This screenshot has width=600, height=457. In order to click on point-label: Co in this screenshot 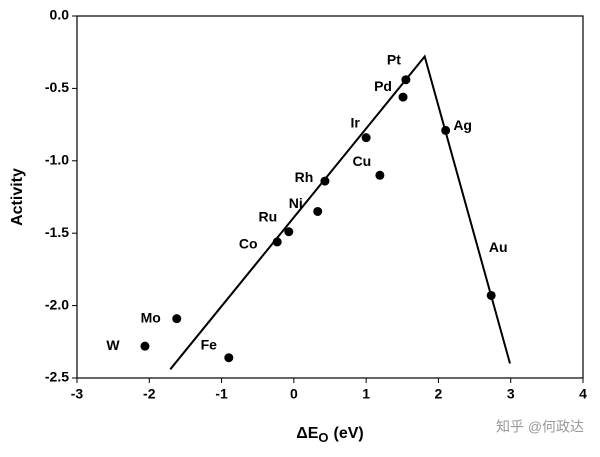, I will do `click(248, 244)`.